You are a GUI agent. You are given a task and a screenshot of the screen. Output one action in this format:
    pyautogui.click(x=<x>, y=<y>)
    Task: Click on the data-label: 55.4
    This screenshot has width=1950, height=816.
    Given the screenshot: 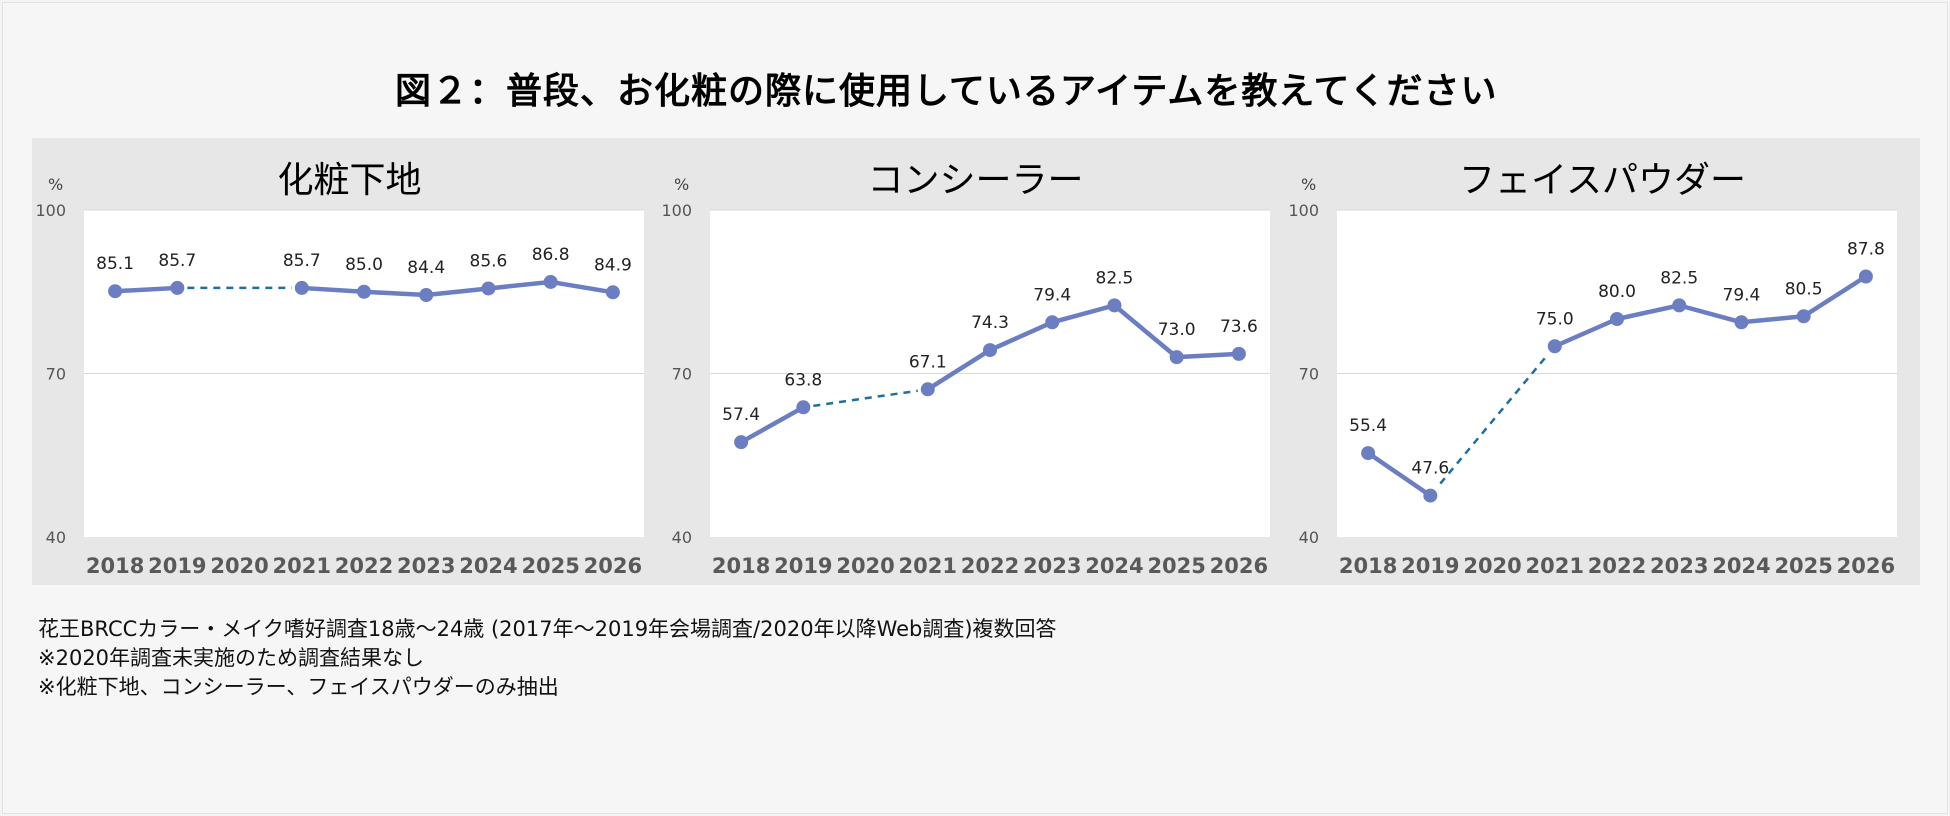 What is the action you would take?
    pyautogui.click(x=1368, y=426)
    